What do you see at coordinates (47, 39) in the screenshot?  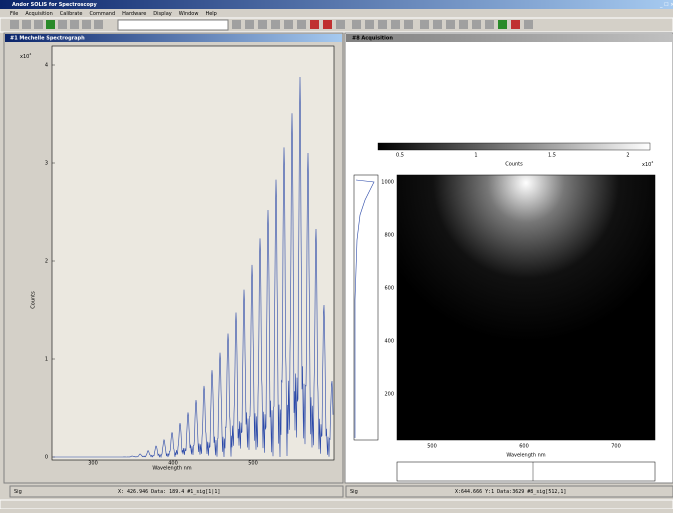 I see `left-title: #1 Mechelle Spectrograph` at bounding box center [47, 39].